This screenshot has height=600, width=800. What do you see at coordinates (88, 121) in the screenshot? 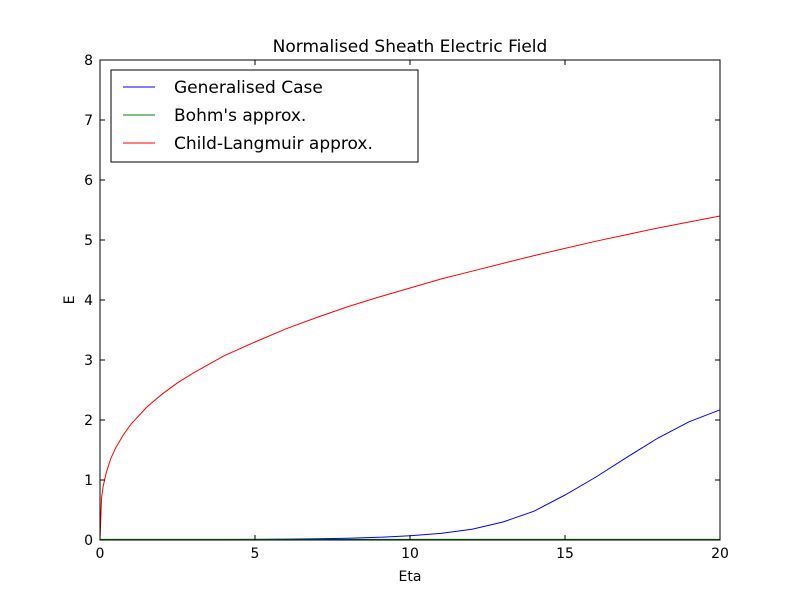
I see `y-tick-label: 7` at bounding box center [88, 121].